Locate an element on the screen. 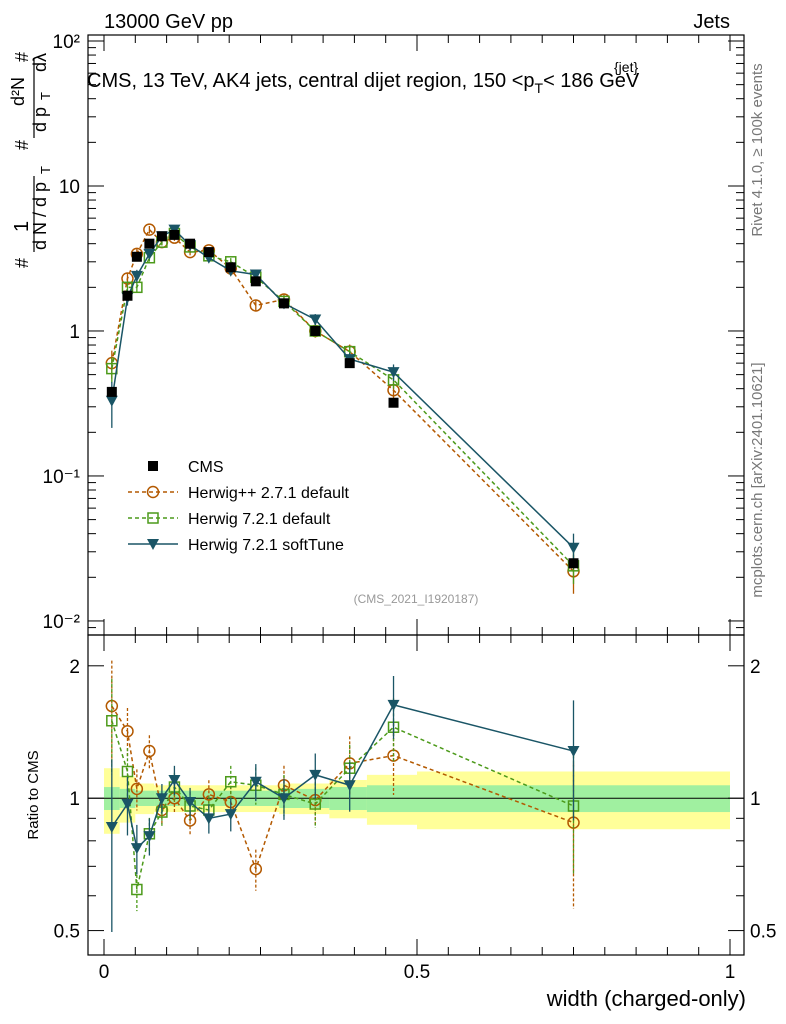 This screenshot has height=1024, width=786. ratio-line-herwigpp is located at coordinates (342, 788).